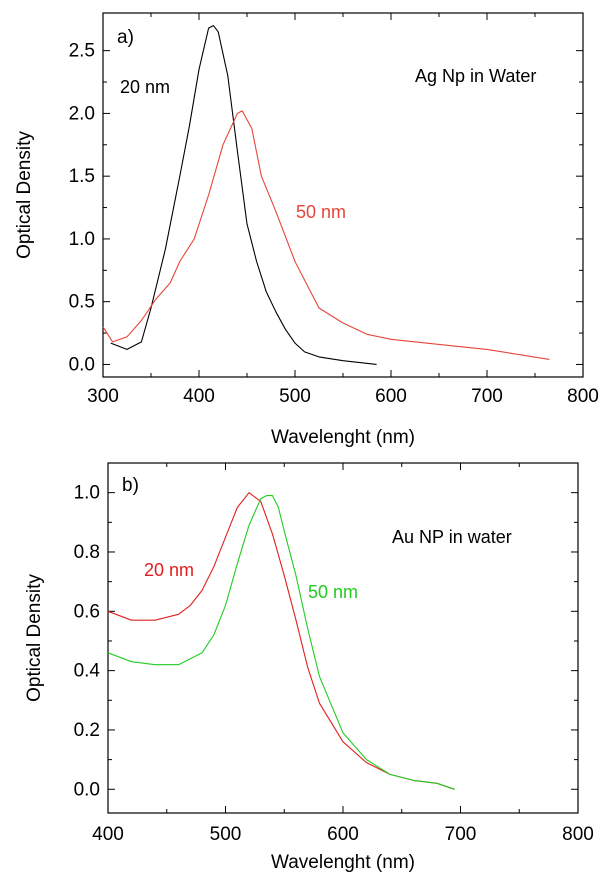  Describe the element at coordinates (87, 611) in the screenshot. I see `y-tick-label: 0.6` at that location.